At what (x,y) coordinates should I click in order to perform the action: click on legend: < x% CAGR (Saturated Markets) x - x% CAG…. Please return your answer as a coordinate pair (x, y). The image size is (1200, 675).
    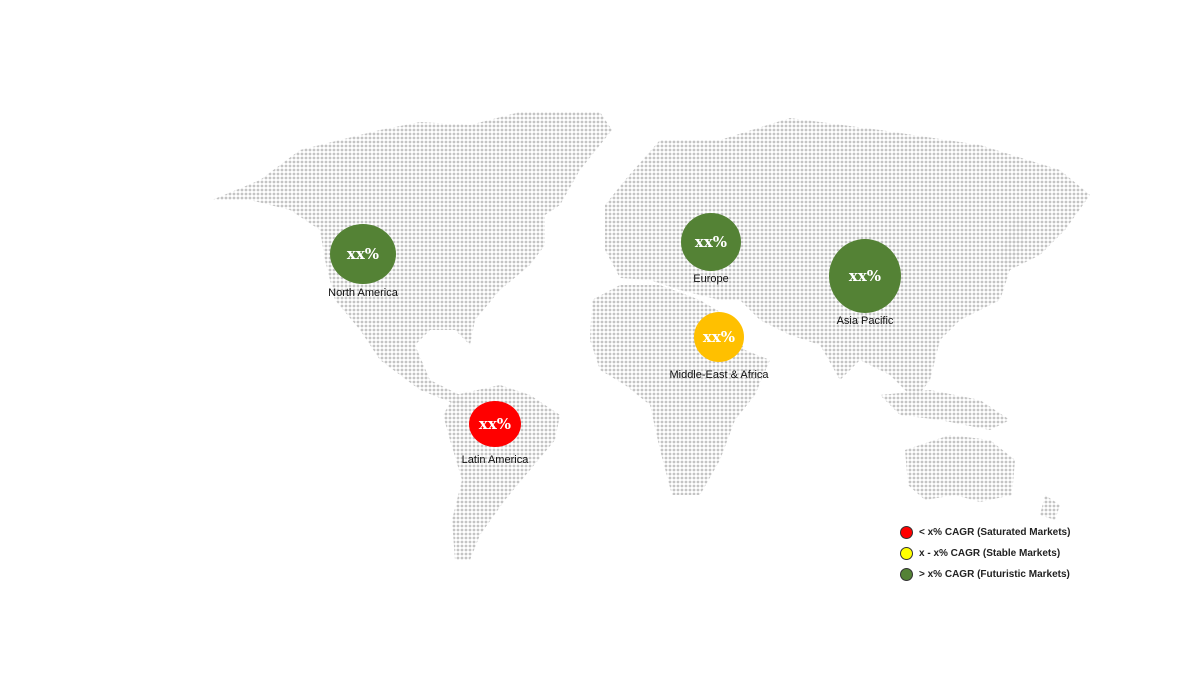
    Looking at the image, I should click on (985, 553).